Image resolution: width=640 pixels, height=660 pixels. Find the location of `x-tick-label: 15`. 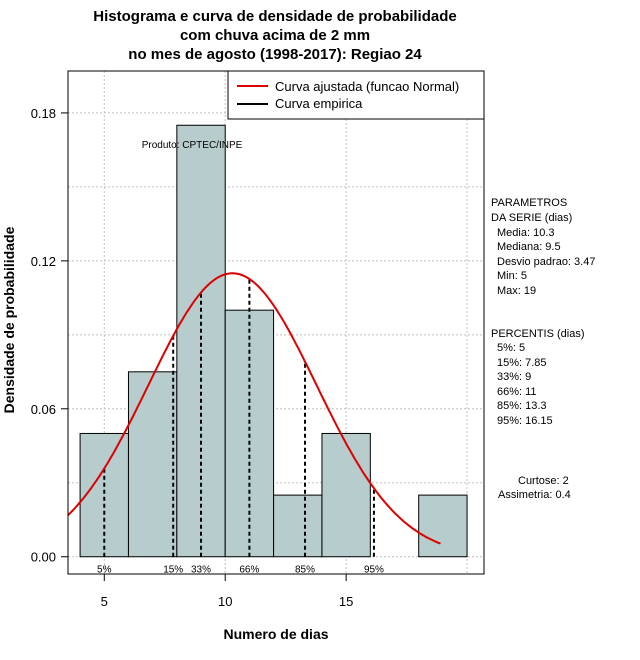

x-tick-label: 15 is located at coordinates (346, 601).